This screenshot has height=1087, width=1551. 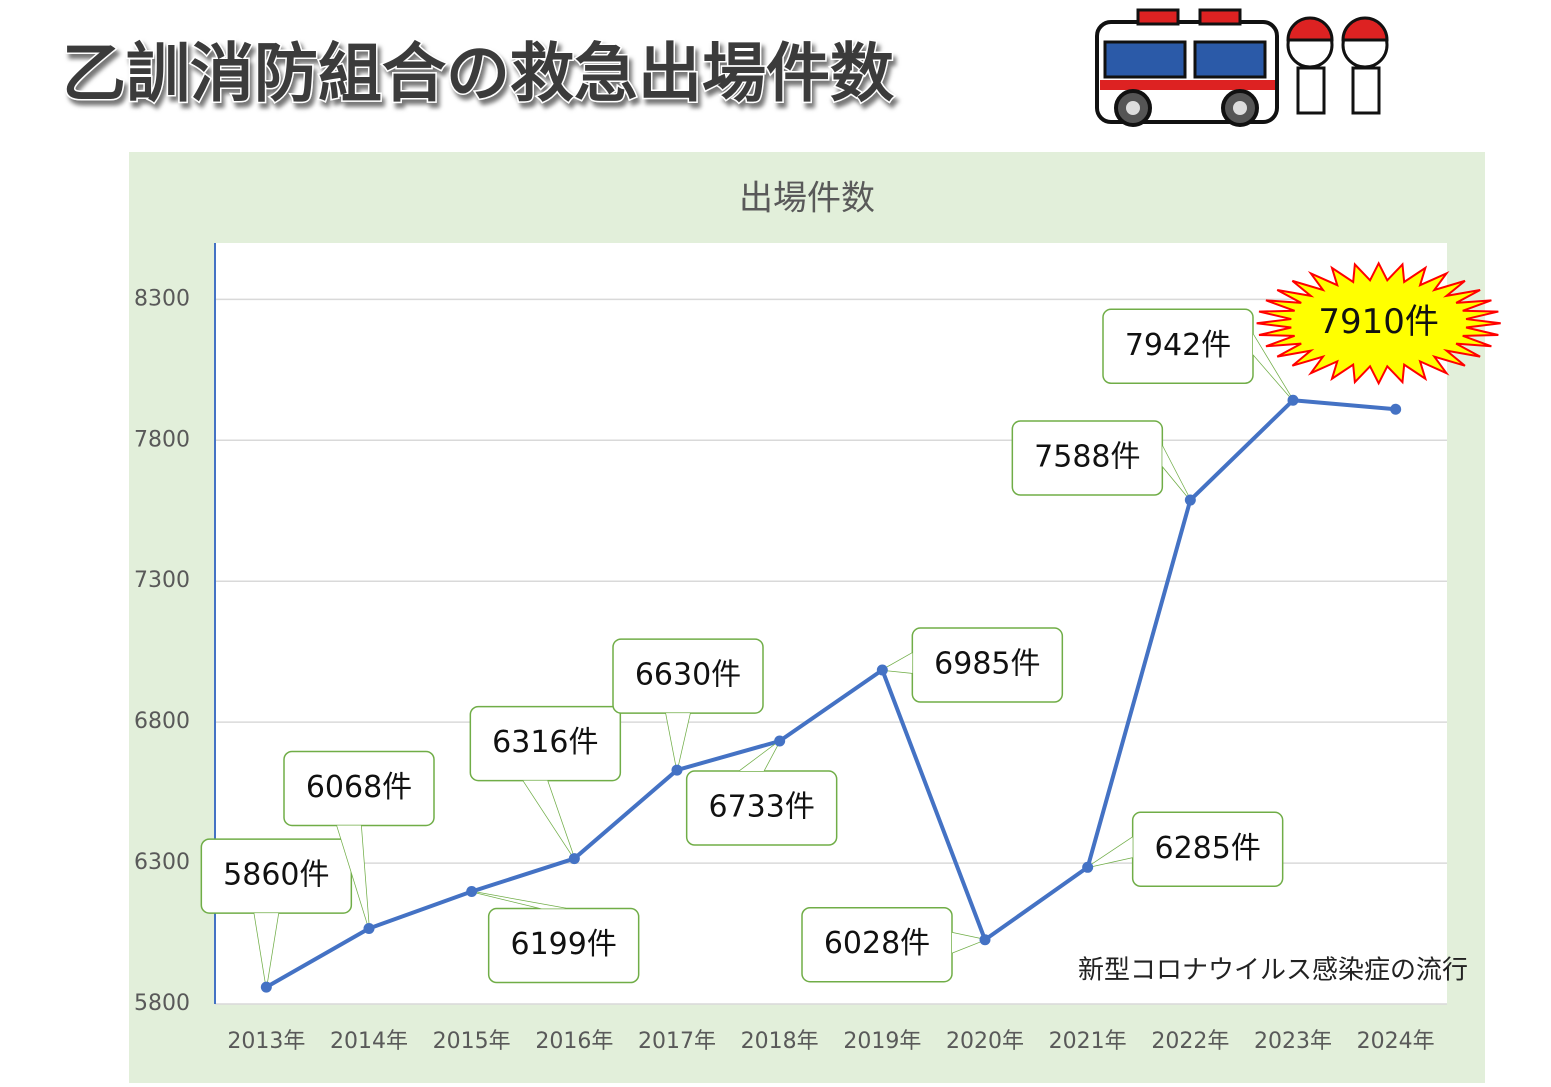 What do you see at coordinates (985, 1041) in the screenshot?
I see `x-tick-label: 2020年` at bounding box center [985, 1041].